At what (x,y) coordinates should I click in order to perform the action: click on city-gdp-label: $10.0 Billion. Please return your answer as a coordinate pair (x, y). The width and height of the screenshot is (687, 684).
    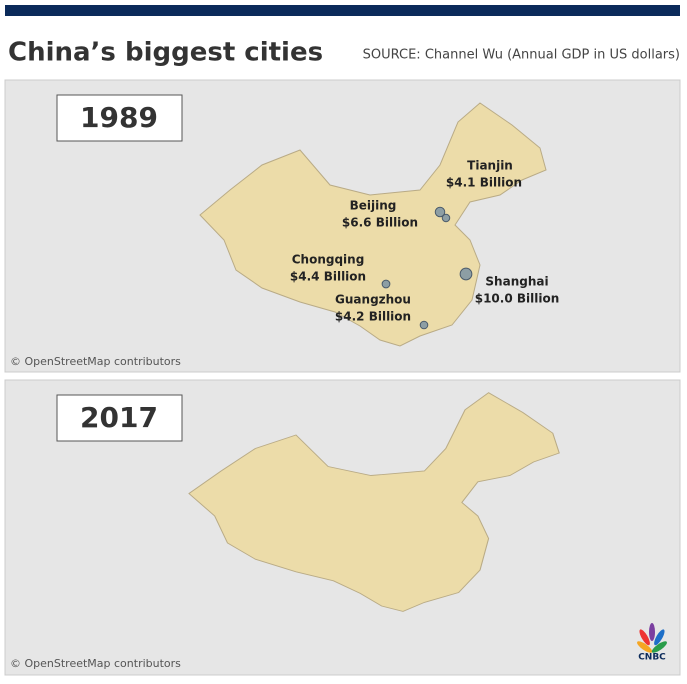
    Looking at the image, I should click on (517, 299).